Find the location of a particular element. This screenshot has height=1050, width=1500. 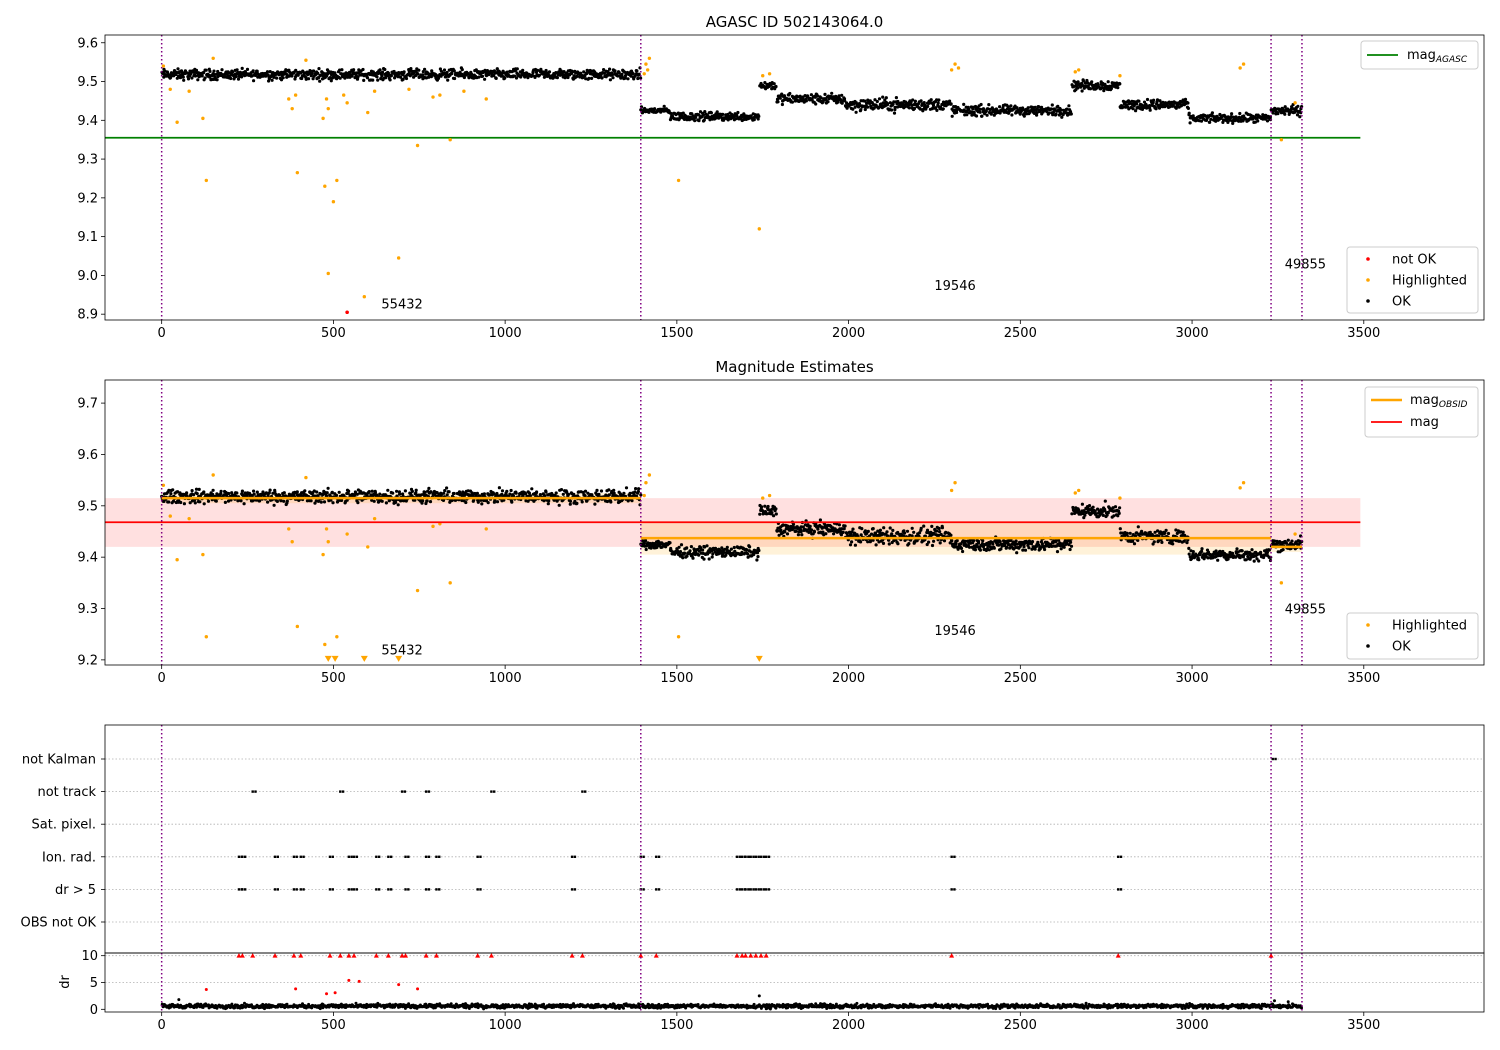

p1-obsid-label: 55432 is located at coordinates (401, 304).